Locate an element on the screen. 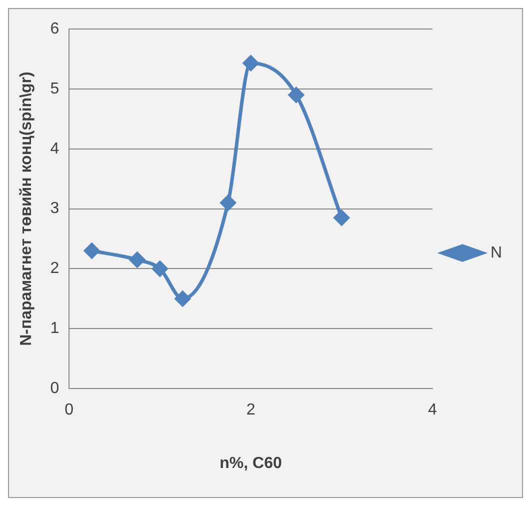 The height and width of the screenshot is (506, 531). y-axis-title: N-парамагнет төвийн конц(spin\gr) is located at coordinates (27, 209).